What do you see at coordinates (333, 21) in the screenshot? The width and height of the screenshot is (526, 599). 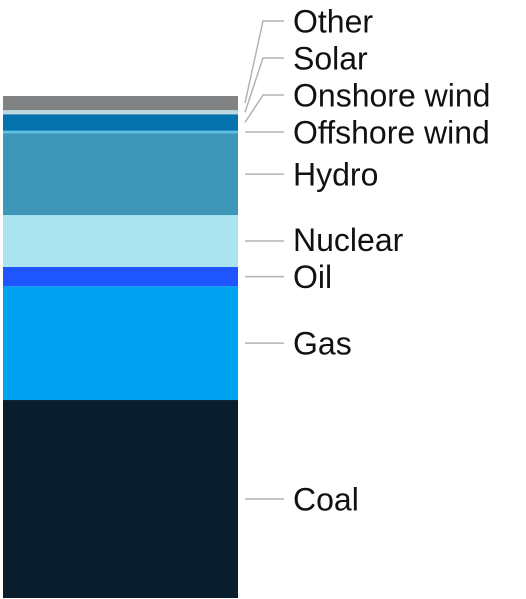 I see `label-other: Other` at bounding box center [333, 21].